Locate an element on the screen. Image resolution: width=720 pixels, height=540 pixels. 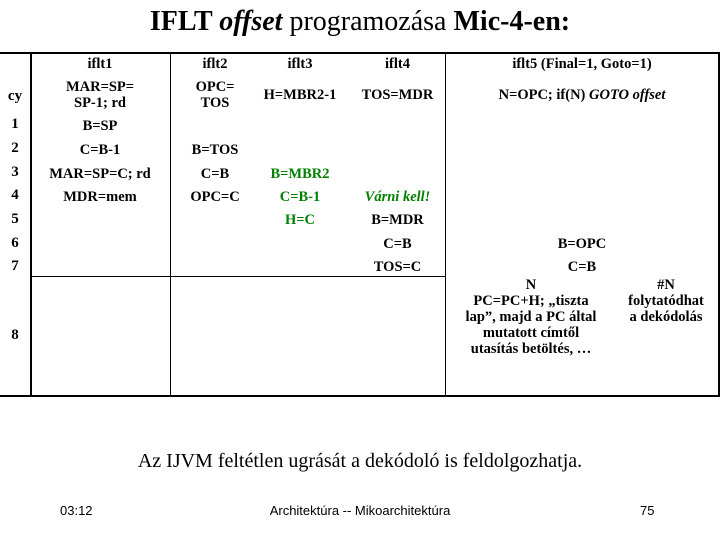
iflt4-cycle4: Várni kell! is located at coordinates (397, 197).